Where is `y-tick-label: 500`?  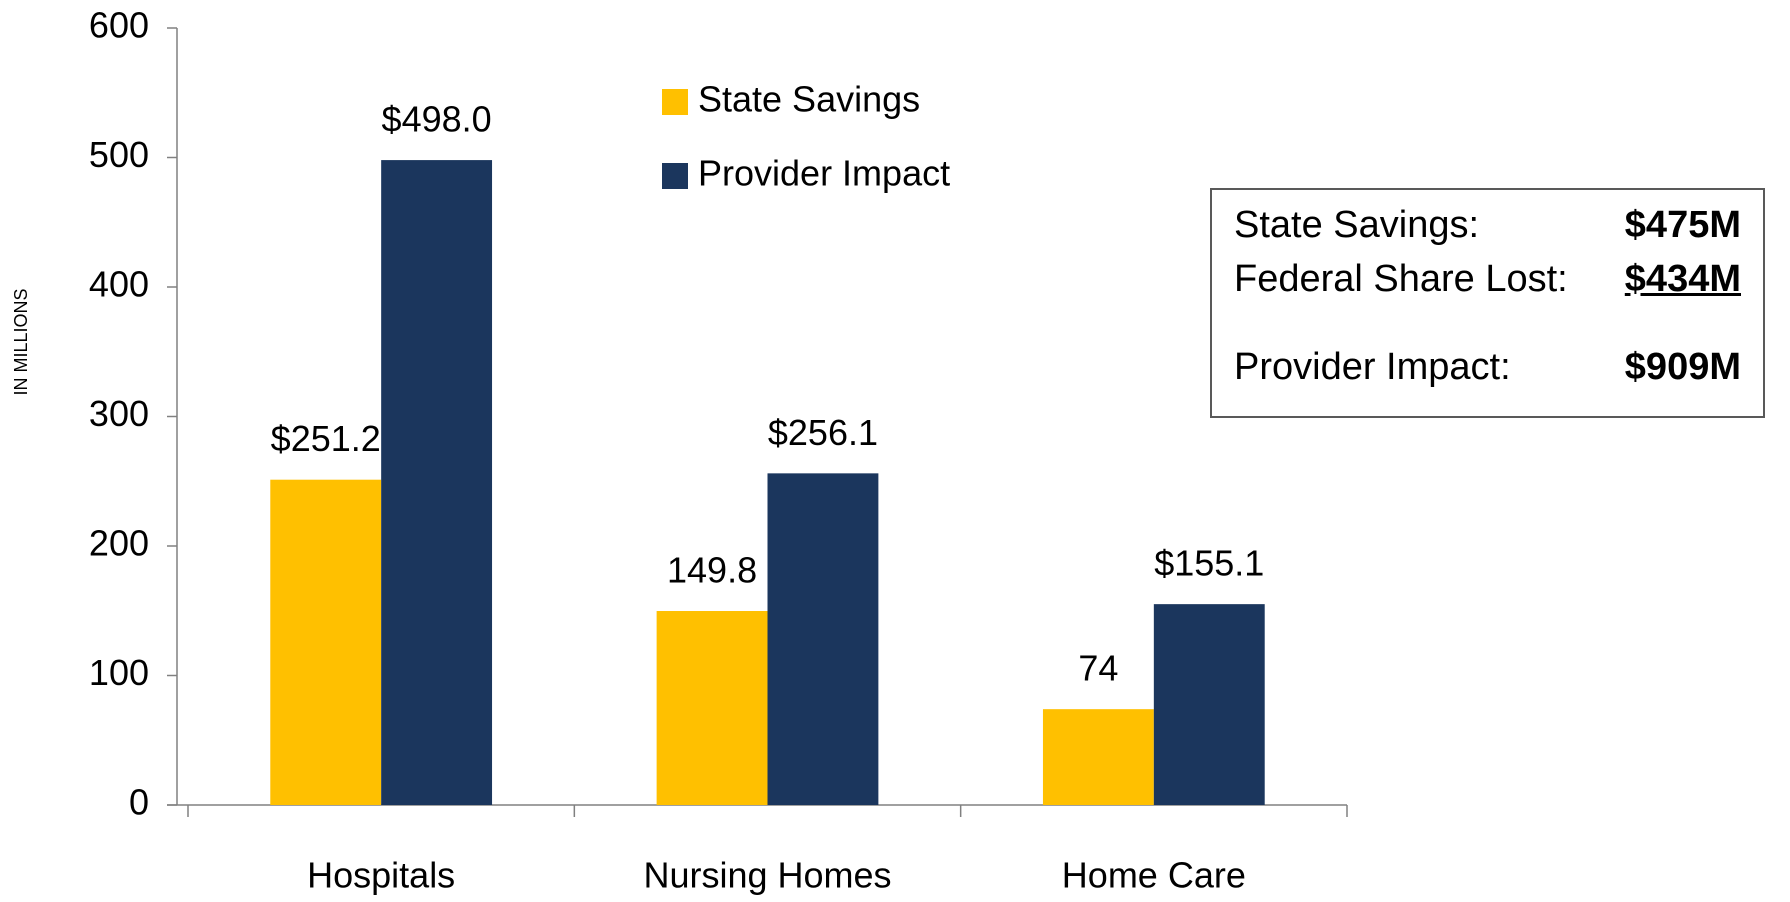 y-tick-label: 500 is located at coordinates (119, 154).